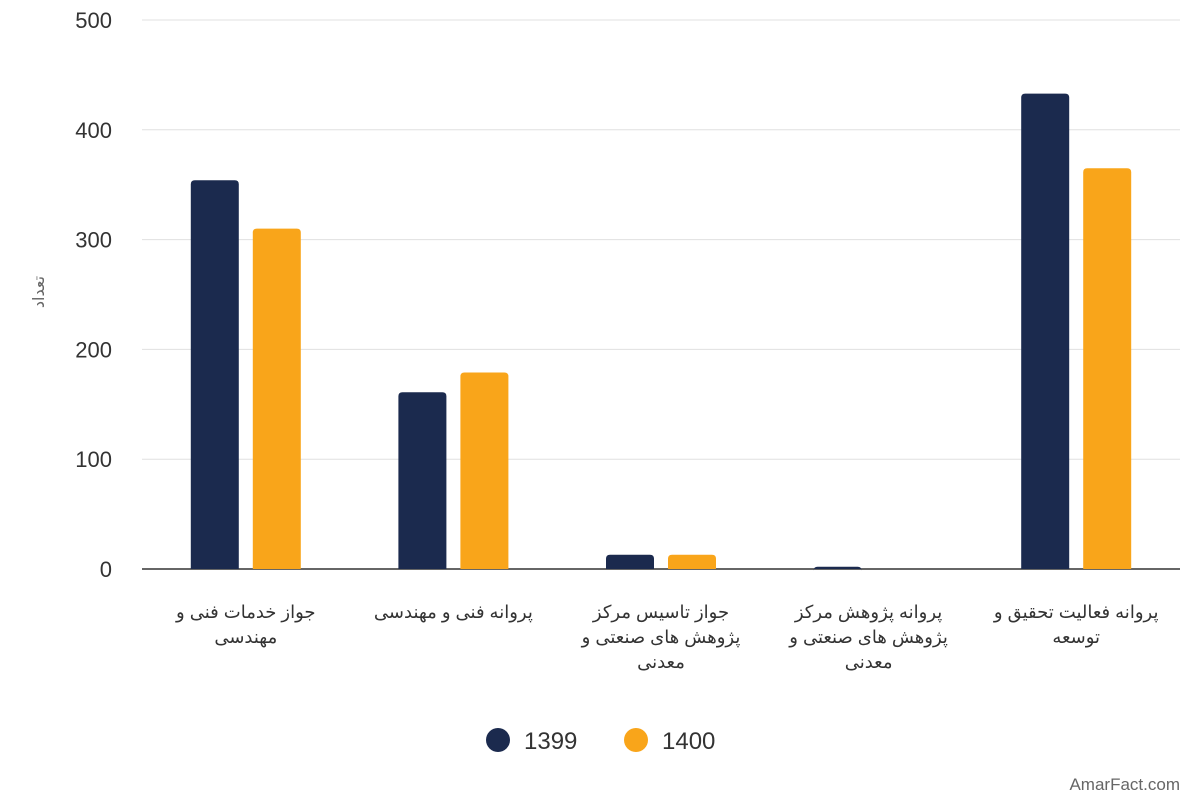 The height and width of the screenshot is (805, 1200). I want to click on x-category-label: جواز تاسیس مرکز, so click(660, 612).